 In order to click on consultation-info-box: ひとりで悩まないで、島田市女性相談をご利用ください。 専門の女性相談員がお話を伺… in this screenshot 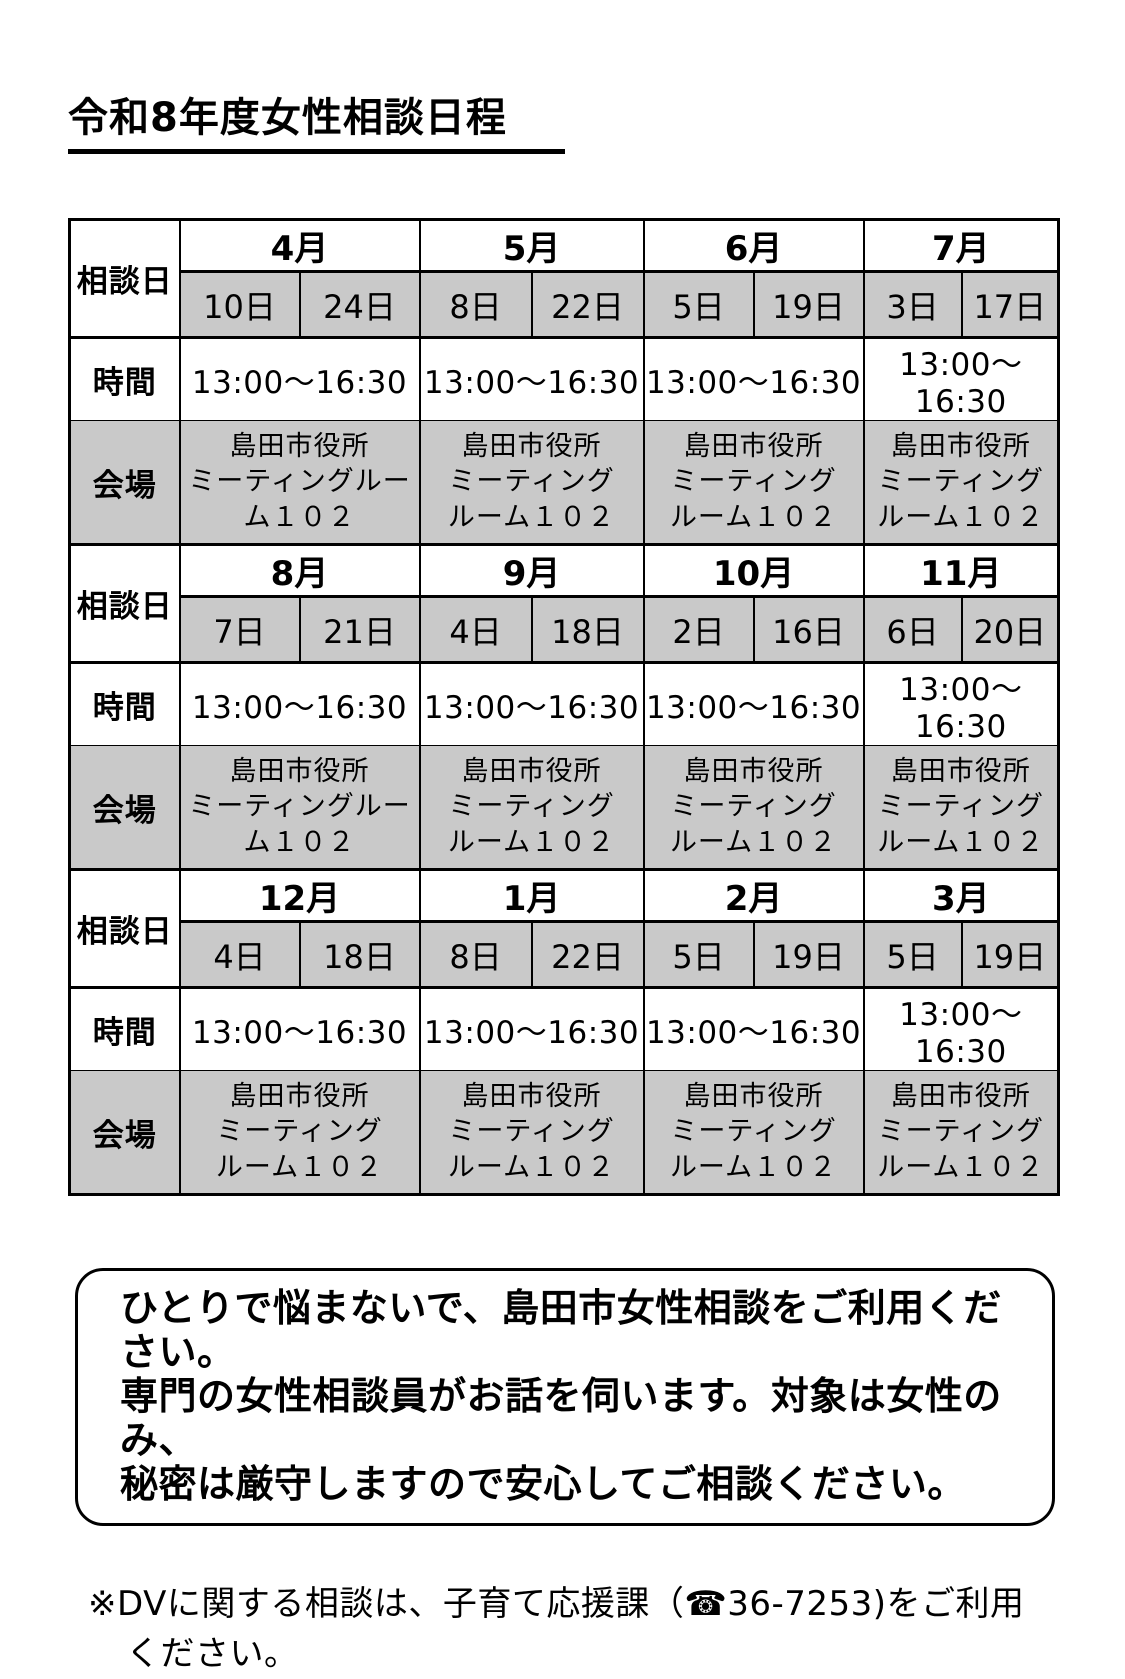, I will do `click(565, 1397)`.